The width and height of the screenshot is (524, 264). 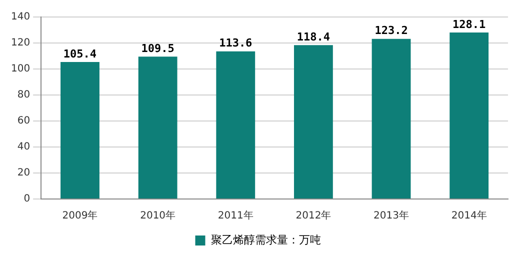 What do you see at coordinates (80, 53) in the screenshot?
I see `data-label: 105.4` at bounding box center [80, 53].